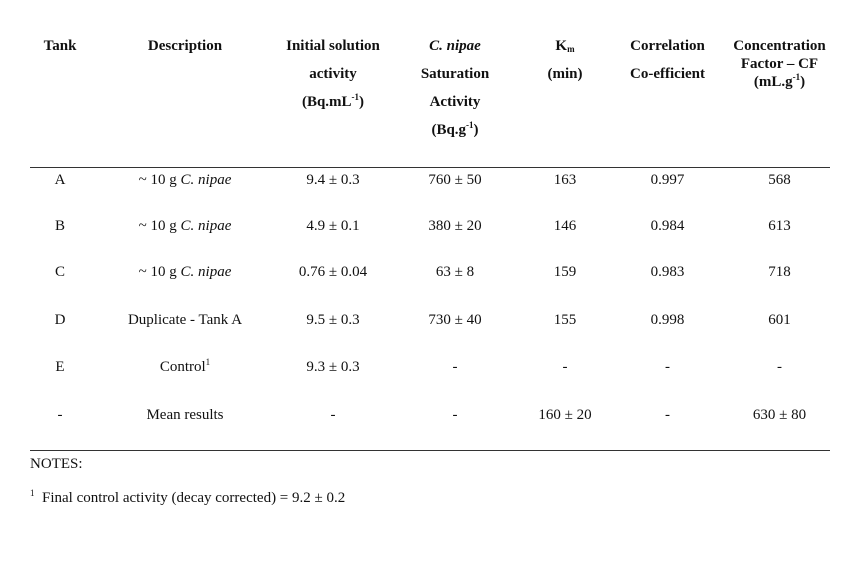 The image size is (860, 579). I want to click on cell-saturation: 63 ± 8, so click(455, 272).